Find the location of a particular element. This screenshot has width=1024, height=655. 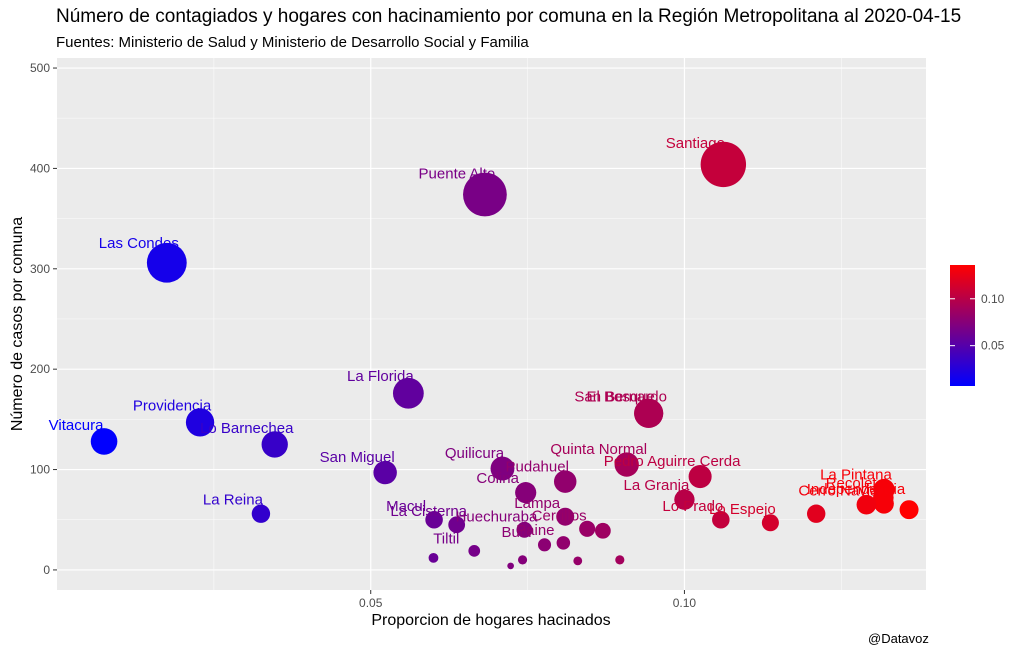

point-label: Colina is located at coordinates (497, 478).